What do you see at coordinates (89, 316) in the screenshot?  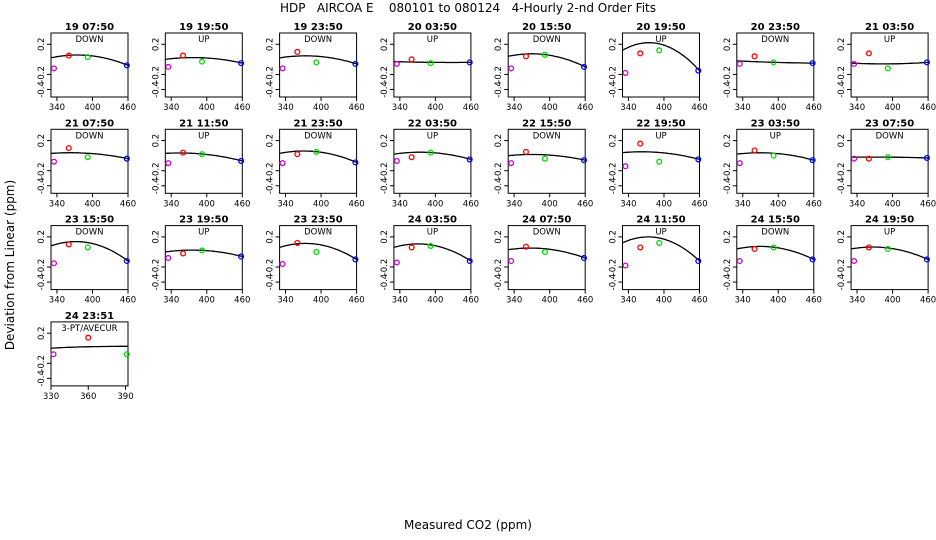 I see `panel-title: 24 23:51` at bounding box center [89, 316].